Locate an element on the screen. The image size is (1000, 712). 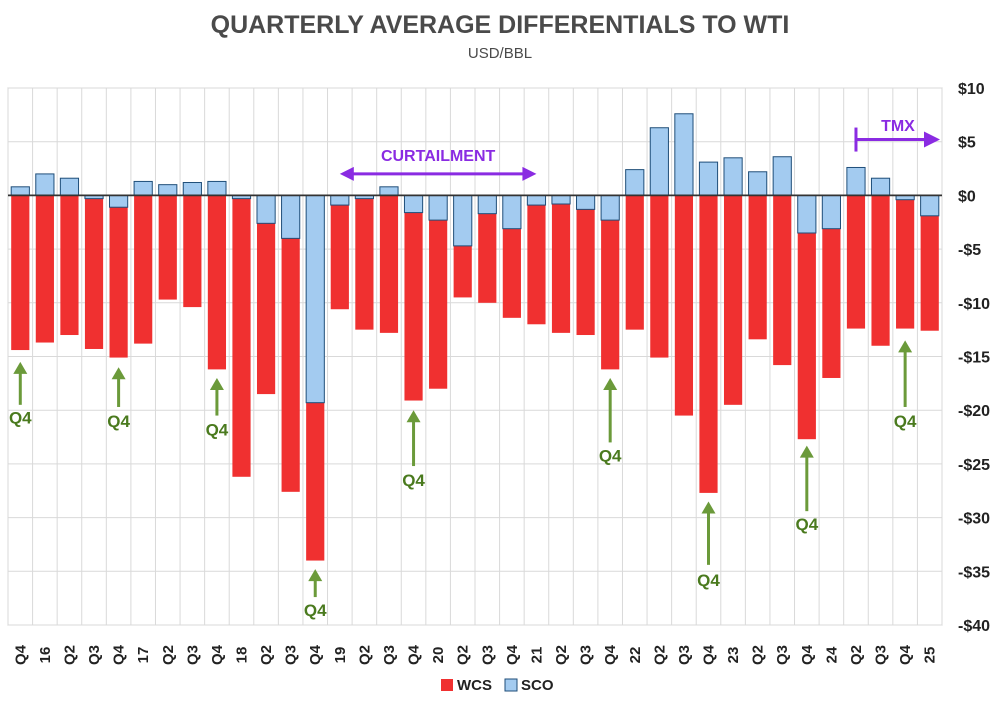
legend-sco-swatch is located at coordinates (511, 685).